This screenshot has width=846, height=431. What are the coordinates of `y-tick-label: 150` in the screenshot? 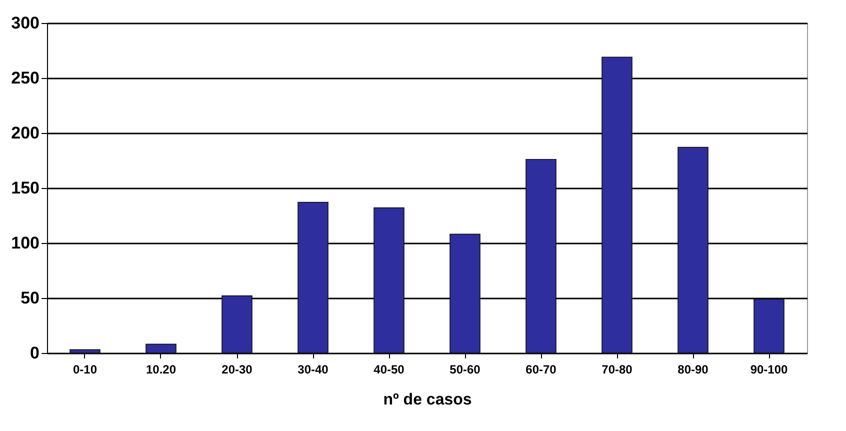 It's located at (25, 188).